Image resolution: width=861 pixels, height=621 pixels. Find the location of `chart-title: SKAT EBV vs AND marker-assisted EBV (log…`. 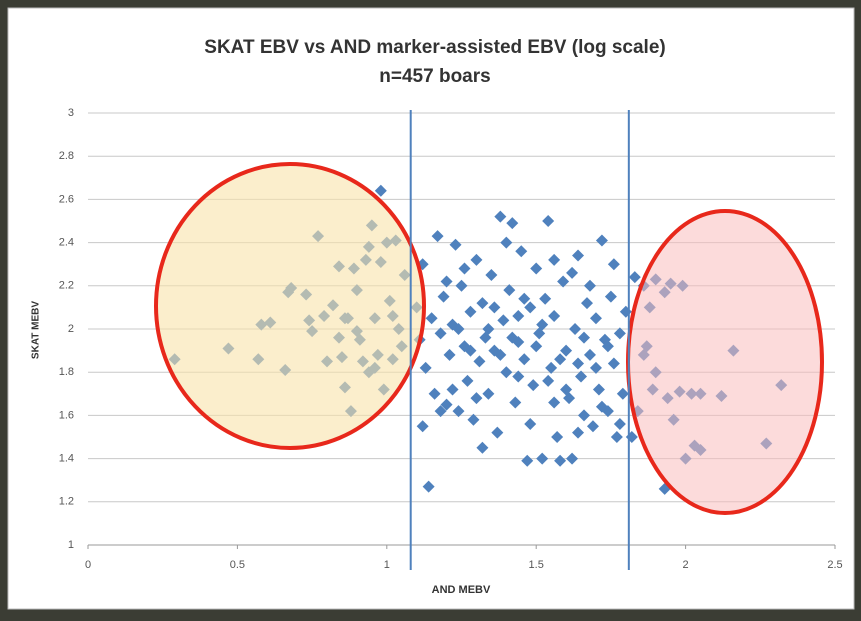

chart-title: SKAT EBV vs AND marker-assisted EBV (log… is located at coordinates (434, 47).